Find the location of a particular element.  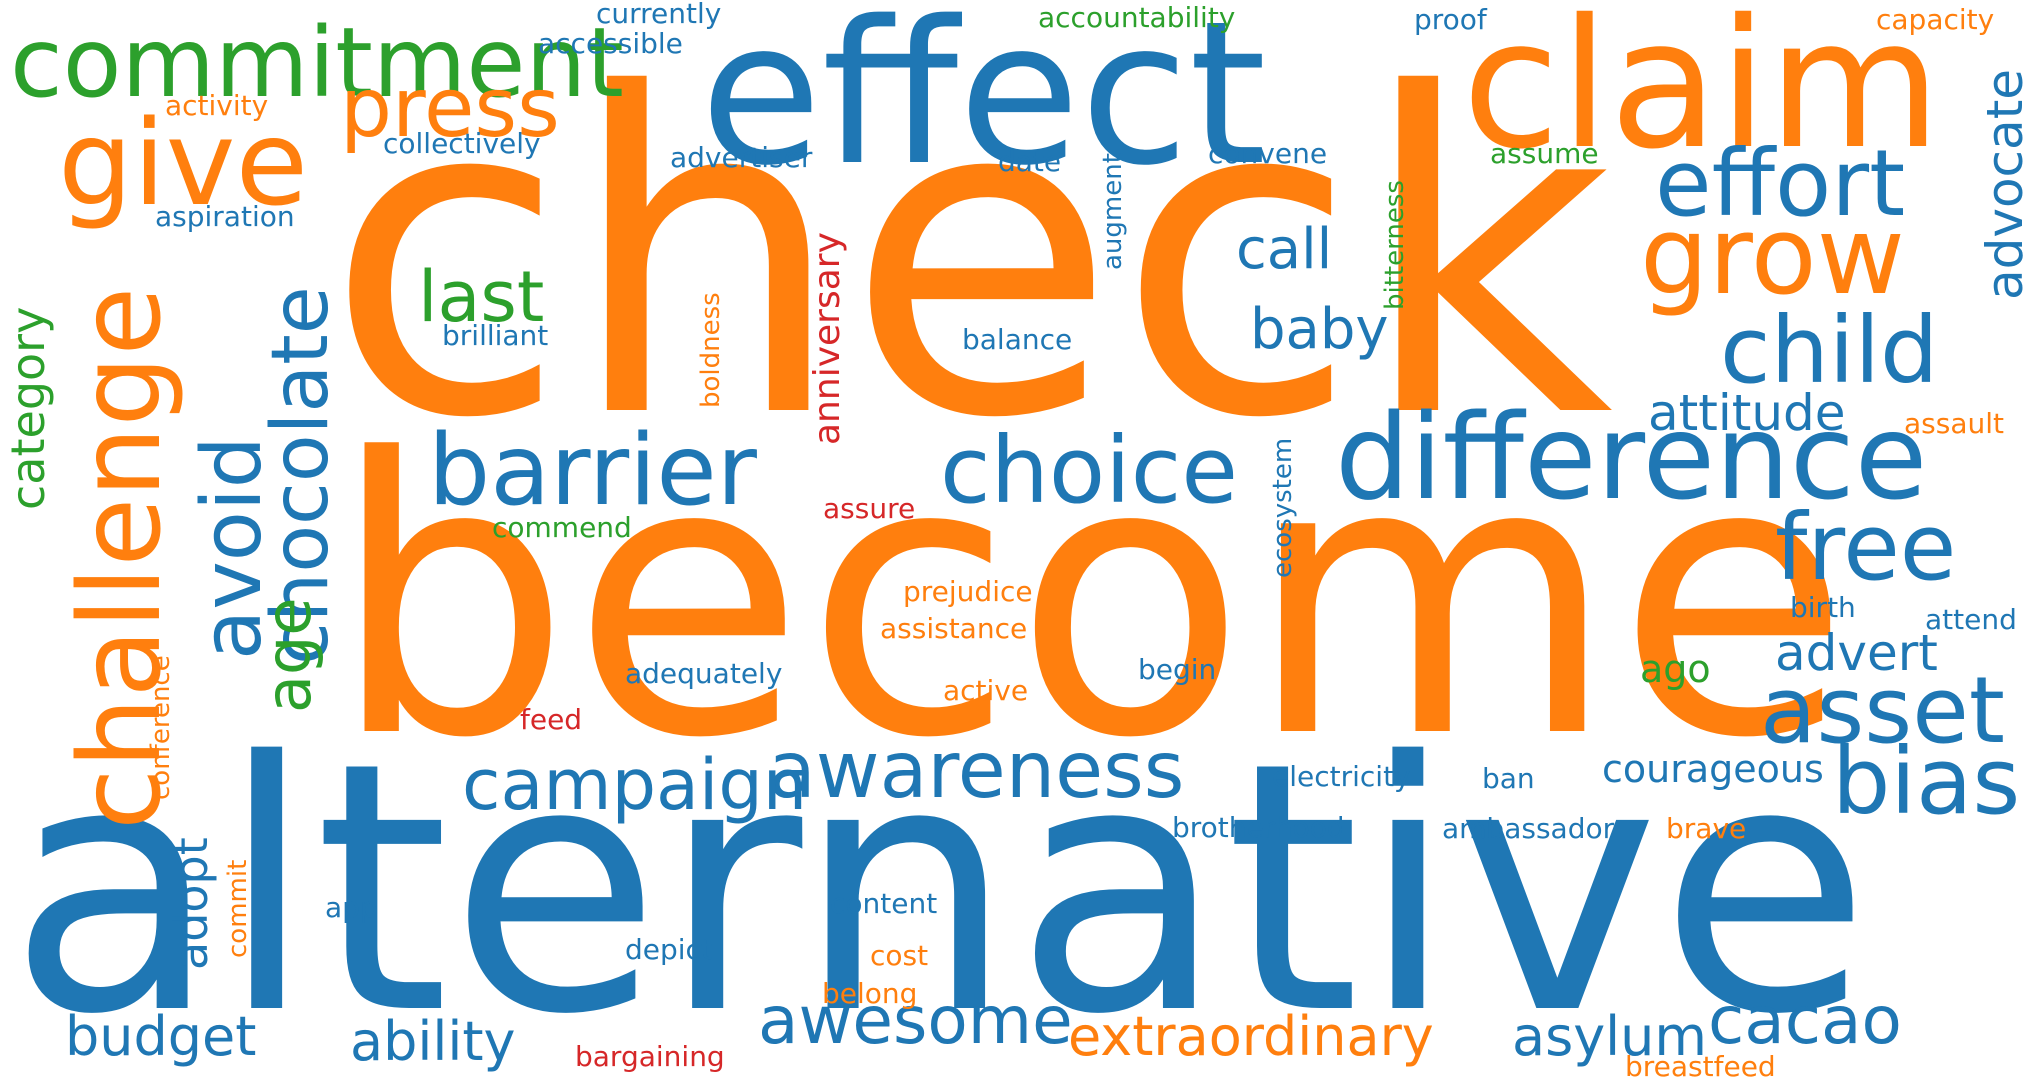

word-brilliant: brilliant is located at coordinates (495, 335).